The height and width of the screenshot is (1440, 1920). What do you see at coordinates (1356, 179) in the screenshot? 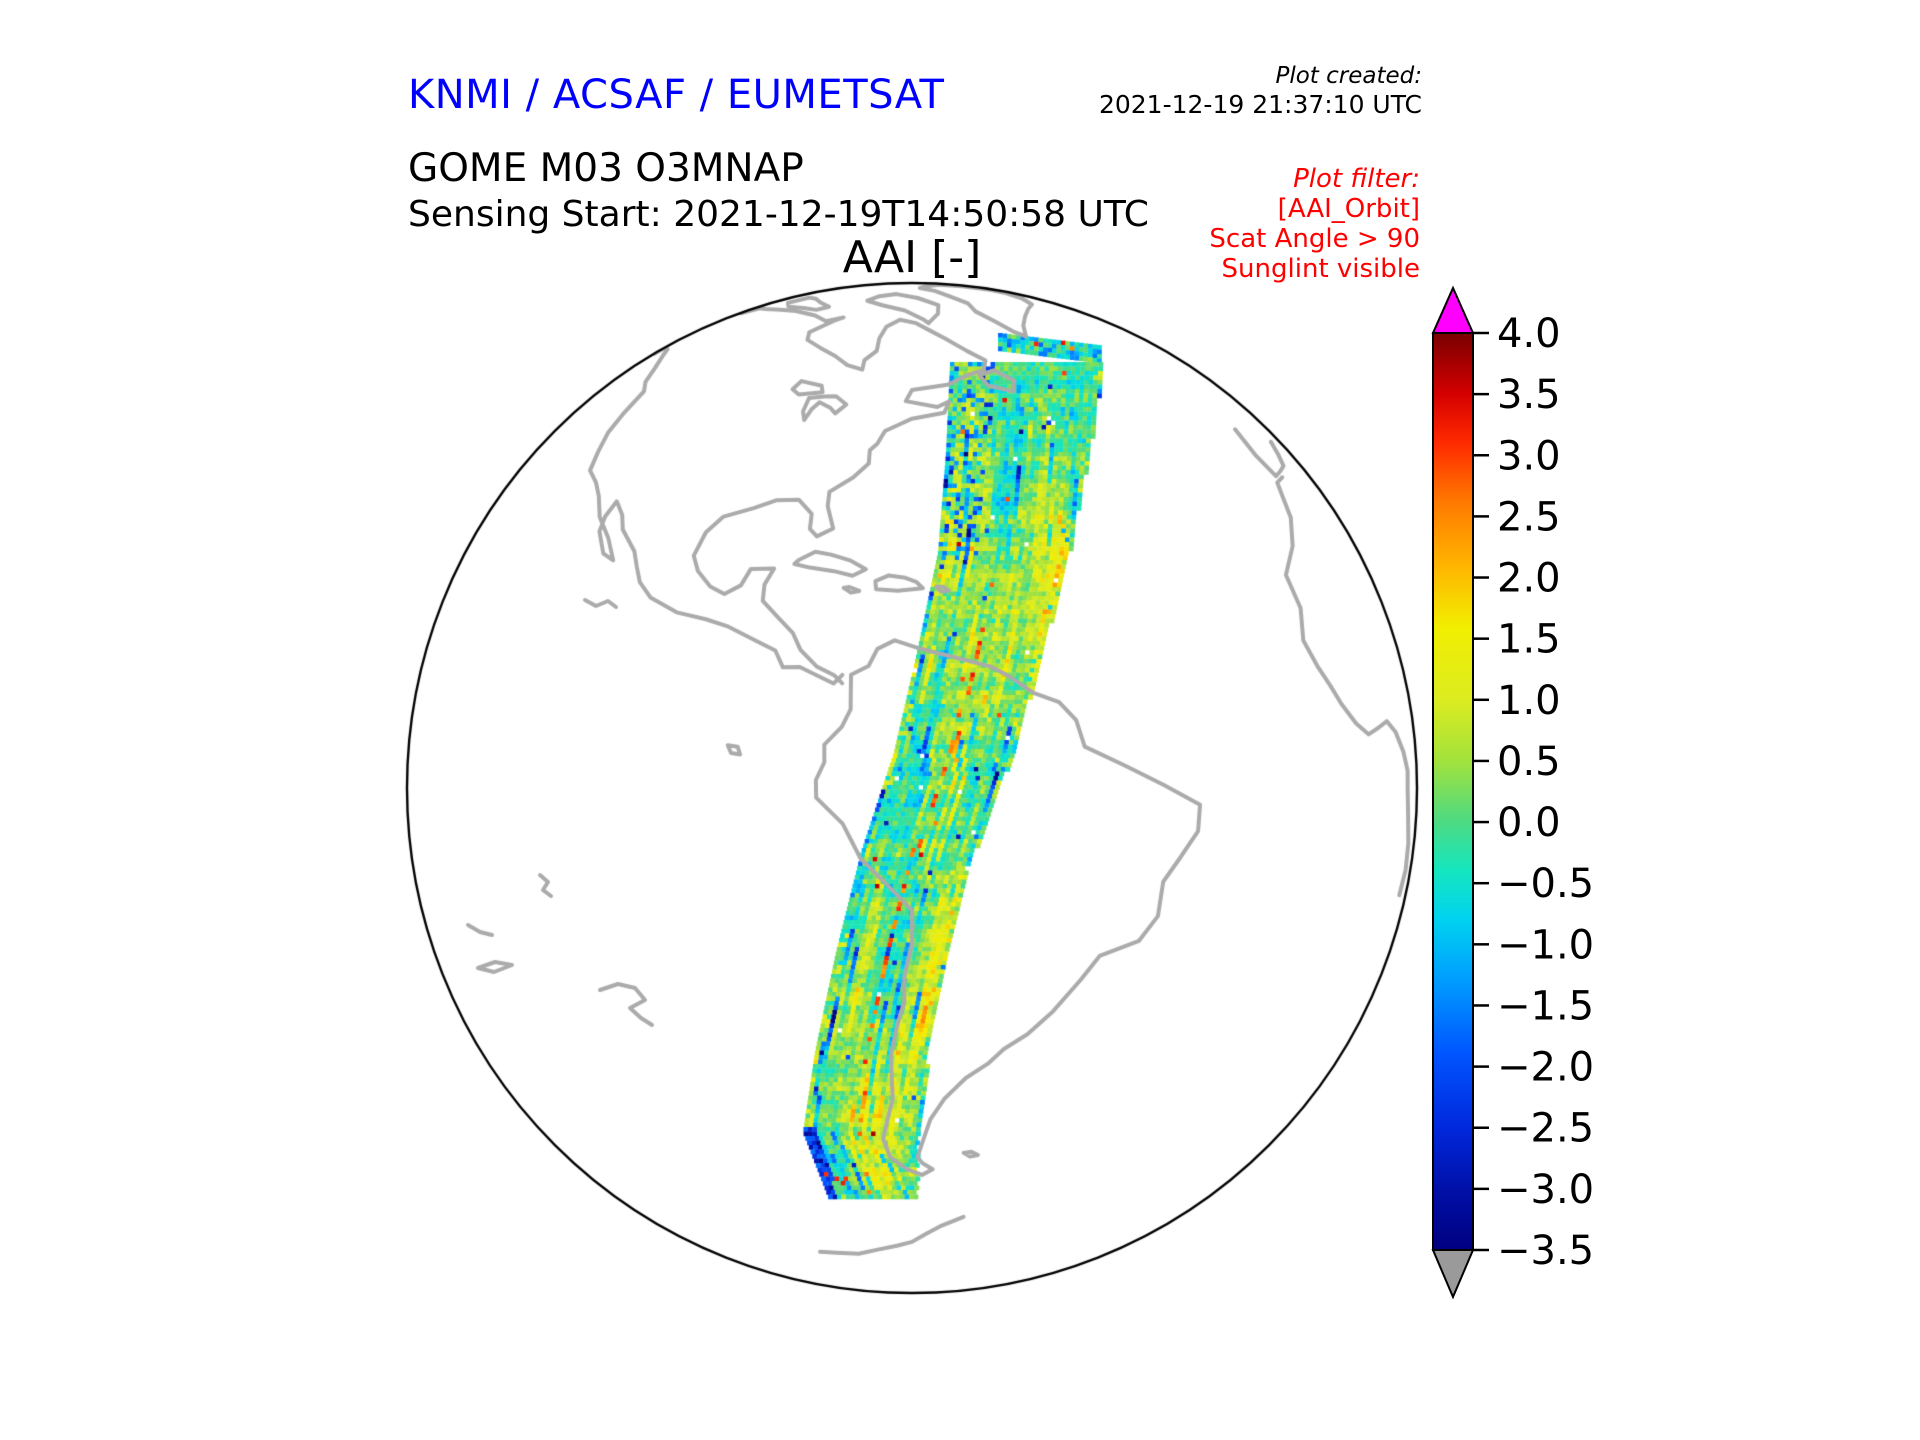
I see `plot-filter-label: Plot filter:` at bounding box center [1356, 179].